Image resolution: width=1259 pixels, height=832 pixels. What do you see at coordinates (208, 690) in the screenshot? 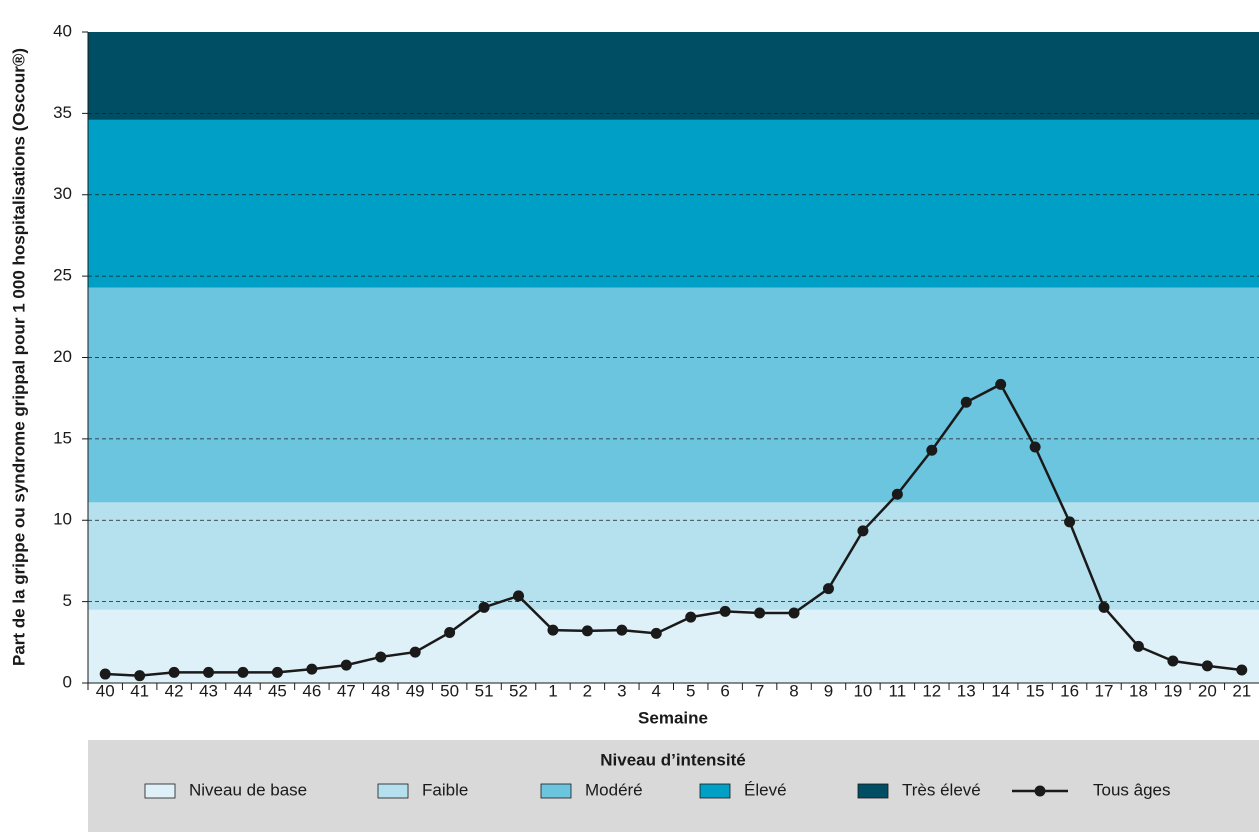
I see `x-tick-label: 43` at bounding box center [208, 690].